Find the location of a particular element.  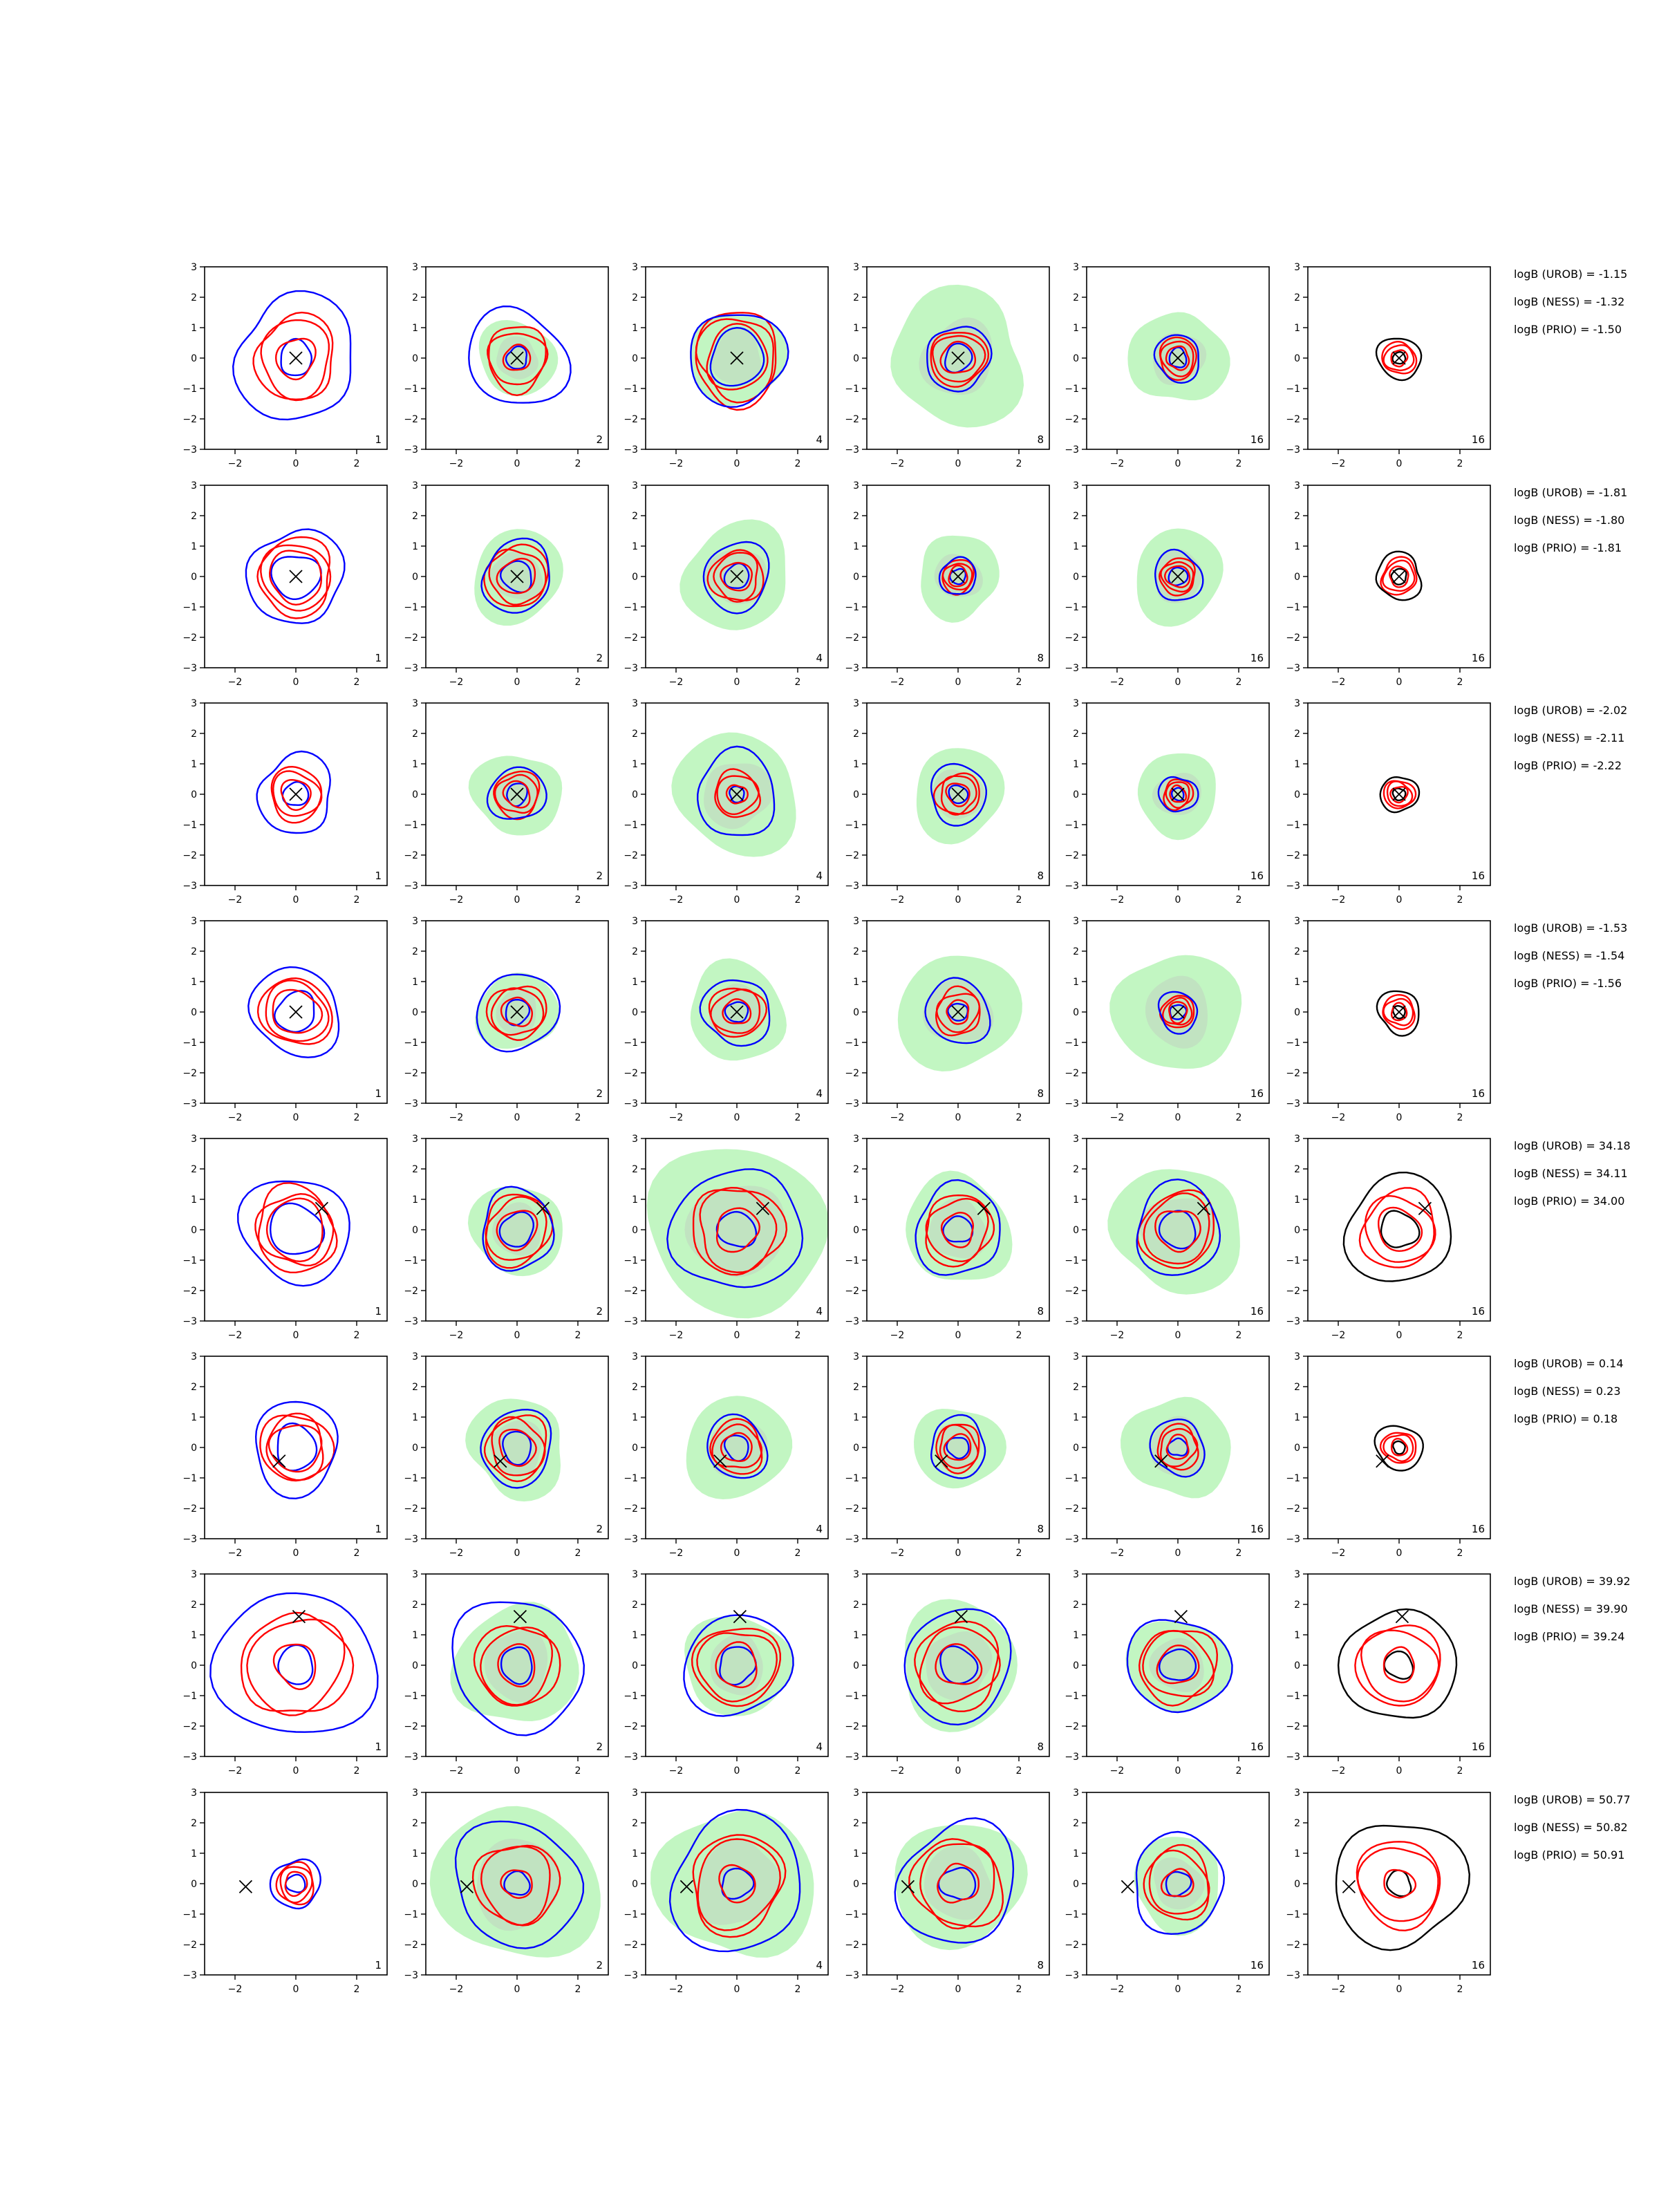

panel-r2-c6: −2 0 2 3 2 1 0 −1 −2 −3 16 is located at coordinates (1388, 584).